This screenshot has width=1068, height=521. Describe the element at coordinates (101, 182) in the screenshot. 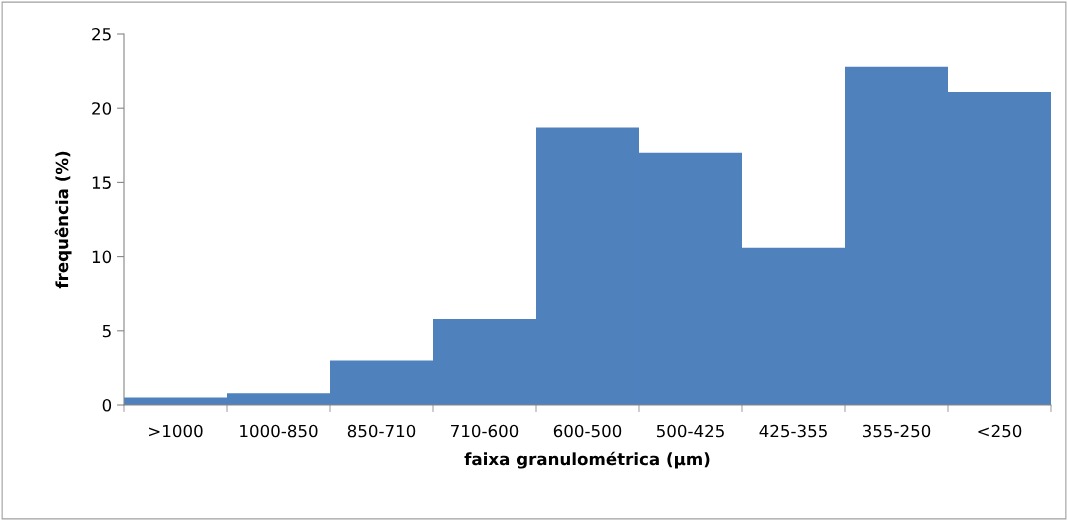

I see `y-tick-label: 15` at that location.